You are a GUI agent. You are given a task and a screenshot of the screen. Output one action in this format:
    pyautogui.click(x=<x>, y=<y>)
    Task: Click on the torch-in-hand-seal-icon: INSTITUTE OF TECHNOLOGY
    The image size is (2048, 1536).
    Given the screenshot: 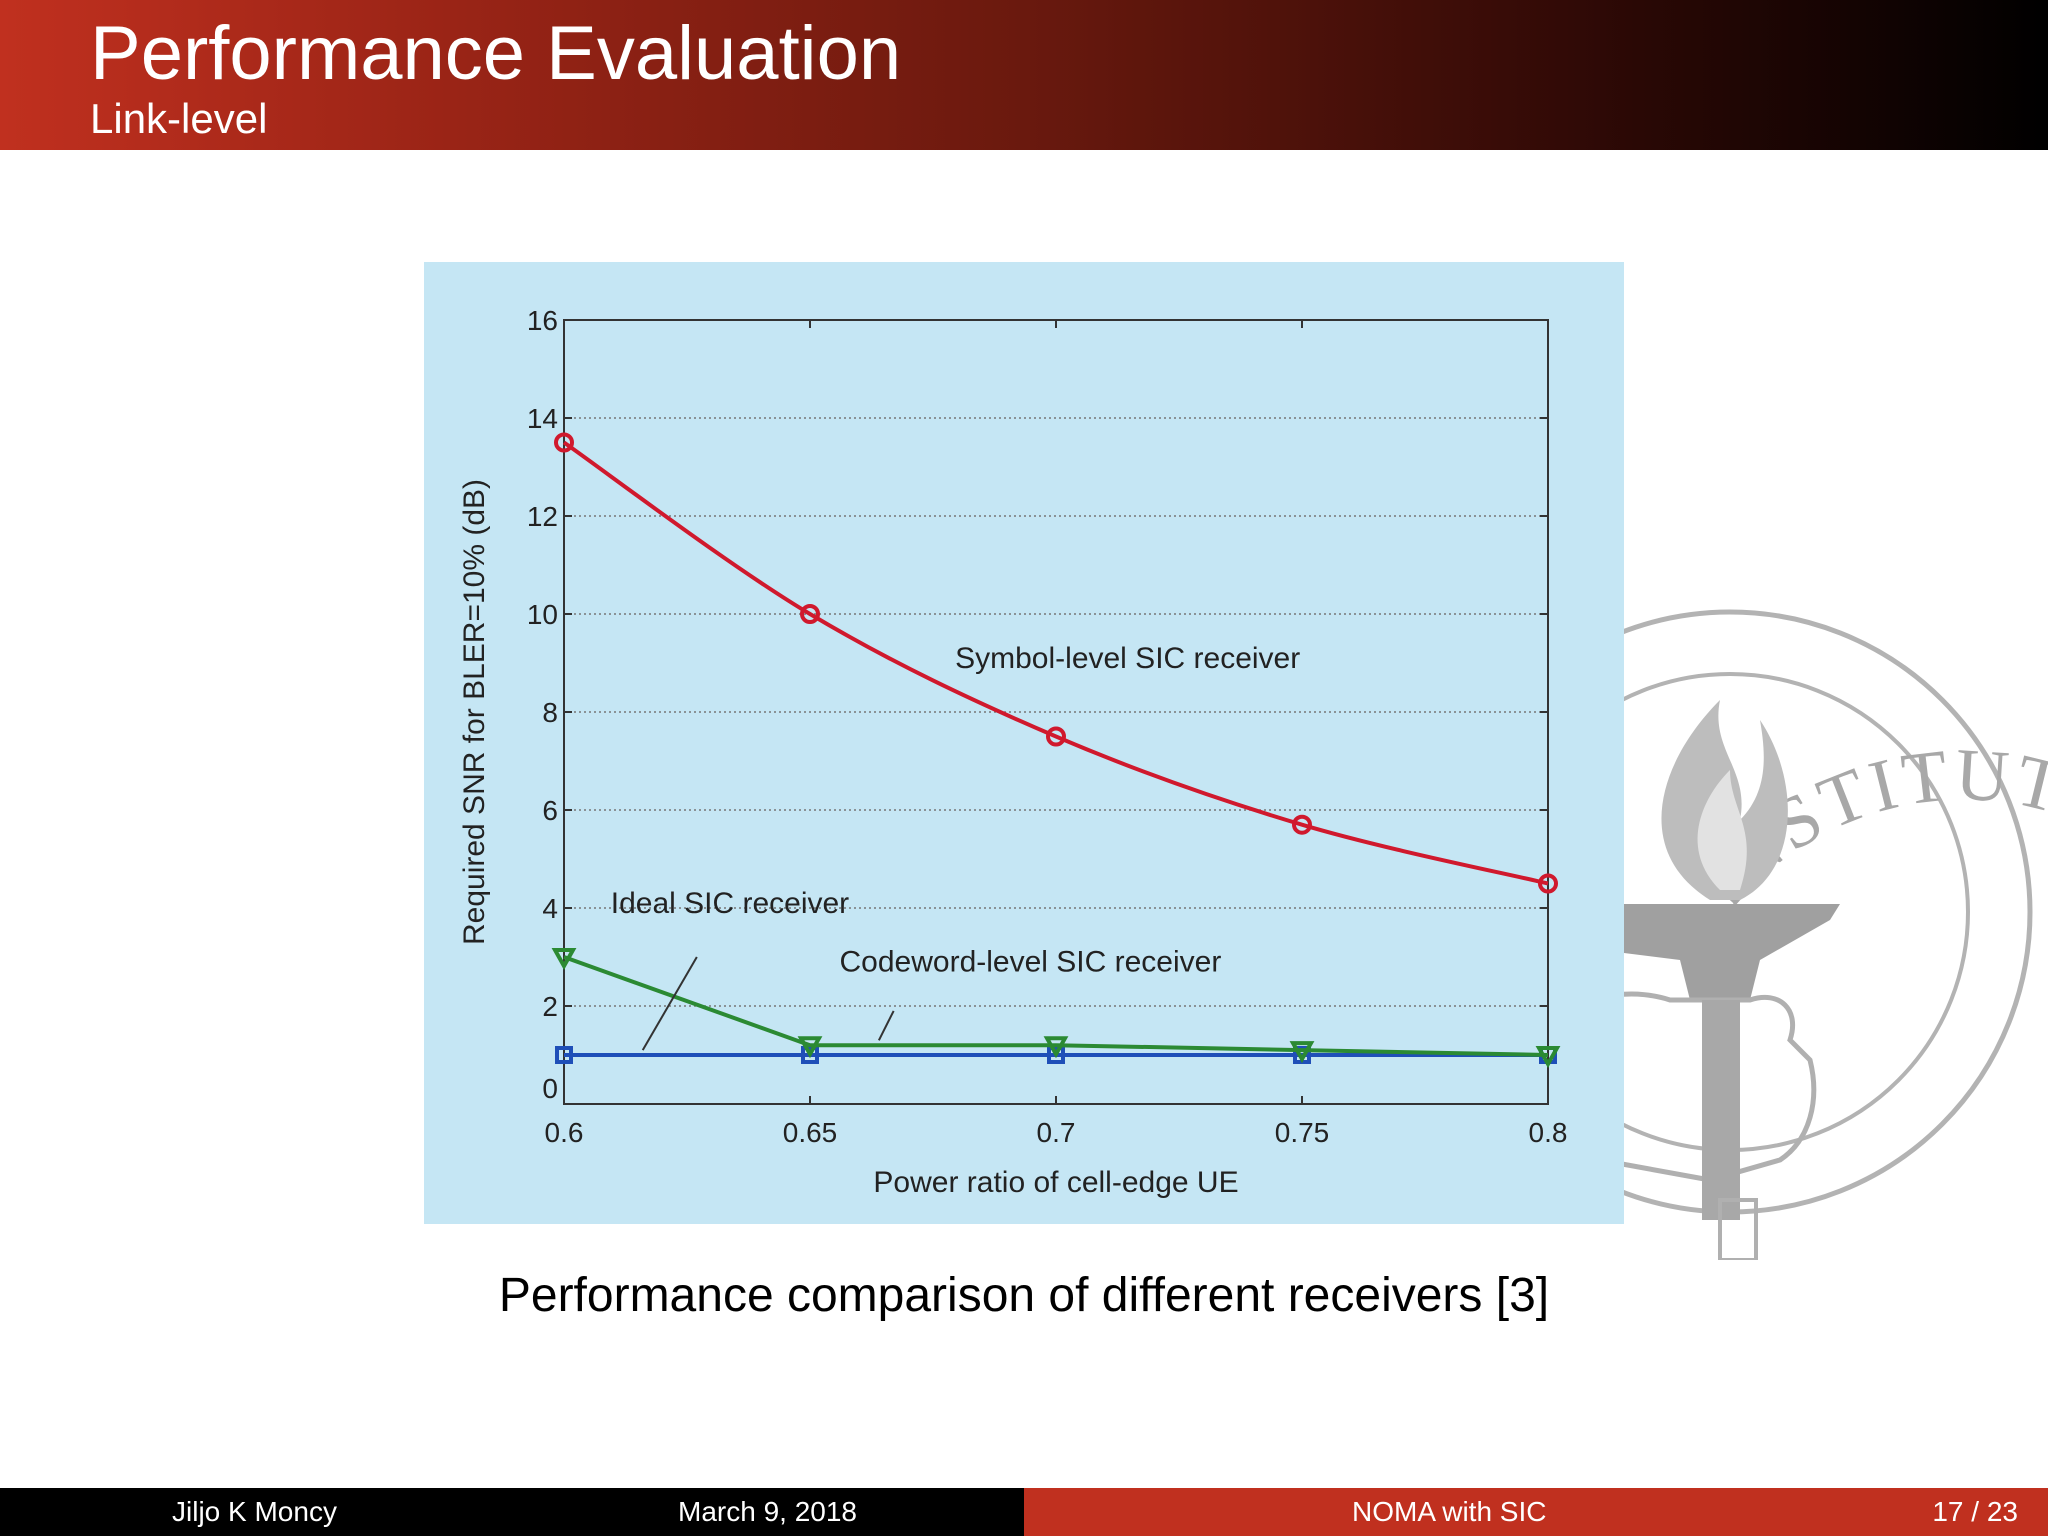 What is the action you would take?
    pyautogui.click(x=1804, y=930)
    